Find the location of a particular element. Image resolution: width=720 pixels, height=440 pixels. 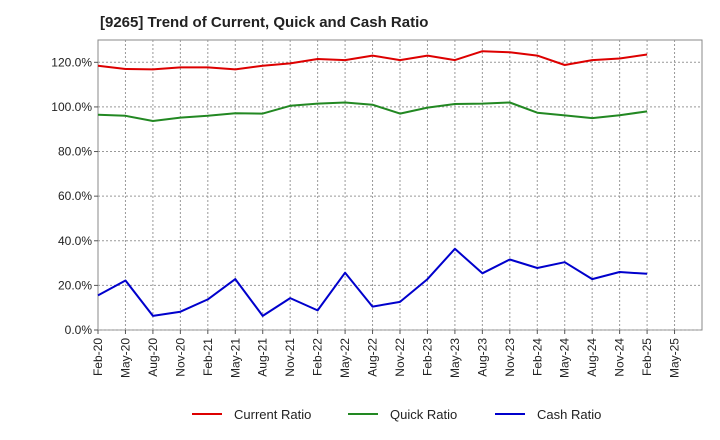

legend-label: Current Ratio is located at coordinates (272, 414).